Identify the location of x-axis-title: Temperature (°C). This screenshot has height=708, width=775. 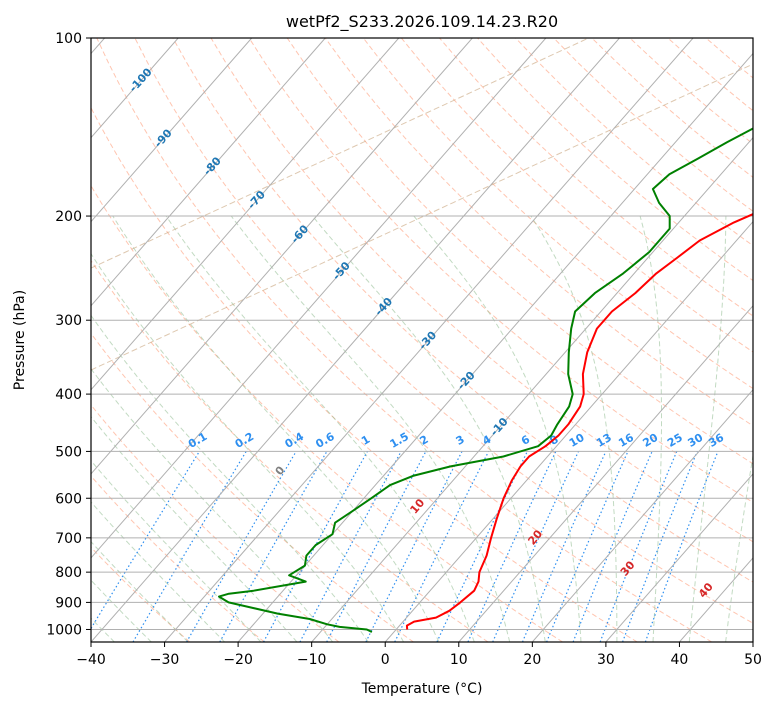
(422, 689).